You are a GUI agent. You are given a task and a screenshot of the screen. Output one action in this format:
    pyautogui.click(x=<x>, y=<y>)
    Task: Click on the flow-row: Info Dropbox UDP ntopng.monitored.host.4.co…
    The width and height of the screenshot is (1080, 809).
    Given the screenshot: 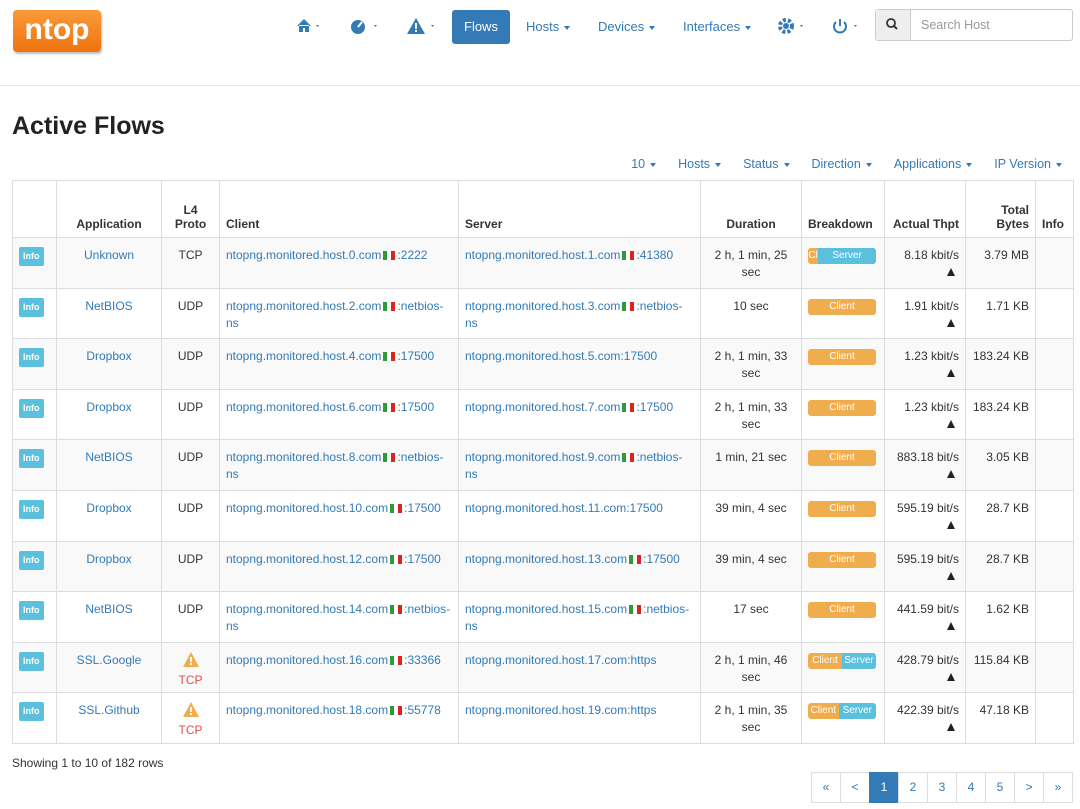 What is the action you would take?
    pyautogui.click(x=543, y=364)
    